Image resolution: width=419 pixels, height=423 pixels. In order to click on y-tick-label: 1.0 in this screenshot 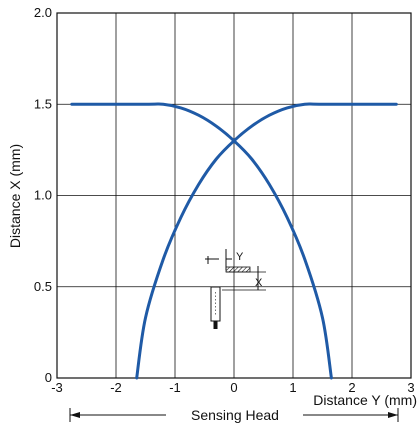, I will do `click(43, 195)`.